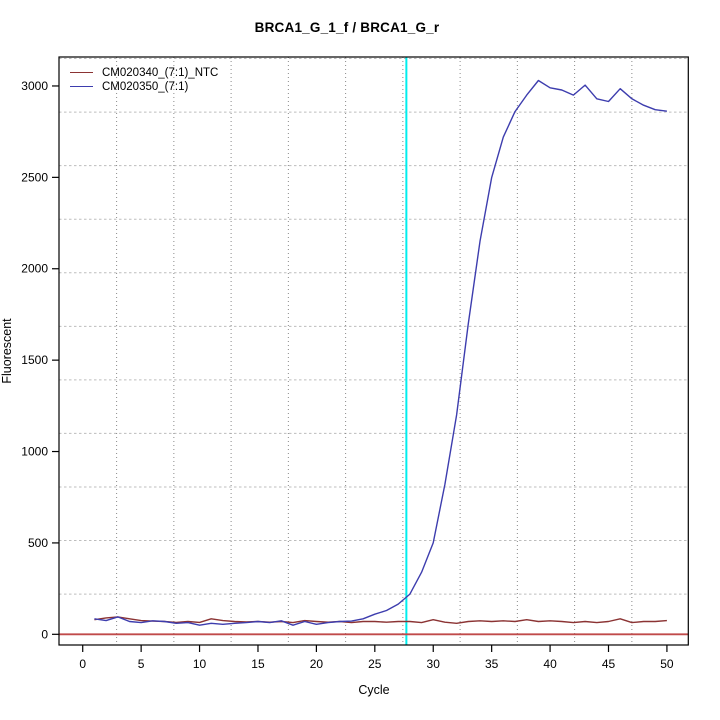 The height and width of the screenshot is (720, 720). Describe the element at coordinates (492, 664) in the screenshot. I see `x-tick-label: 35` at that location.